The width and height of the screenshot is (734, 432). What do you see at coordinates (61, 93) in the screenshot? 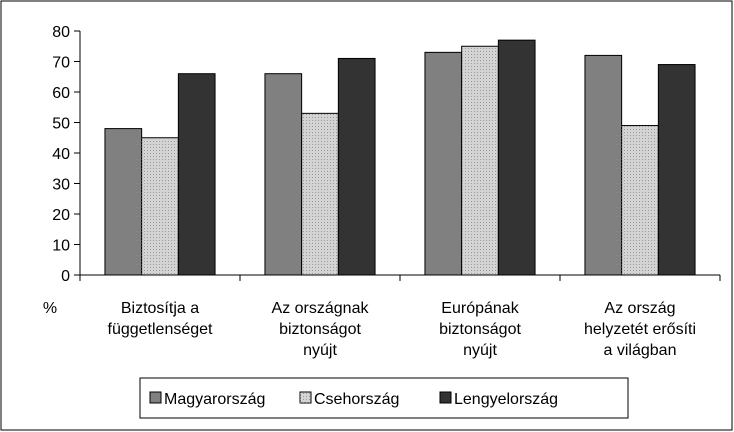
I see `y-tick-label: 60` at bounding box center [61, 93].